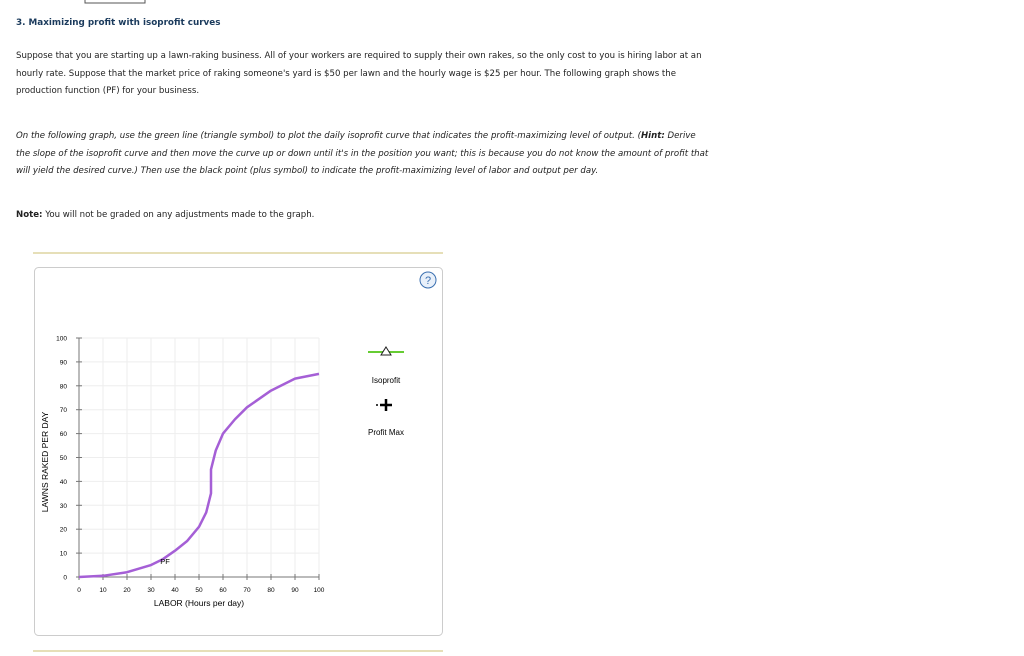 The image size is (1024, 656). I want to click on help-icon, so click(428, 280).